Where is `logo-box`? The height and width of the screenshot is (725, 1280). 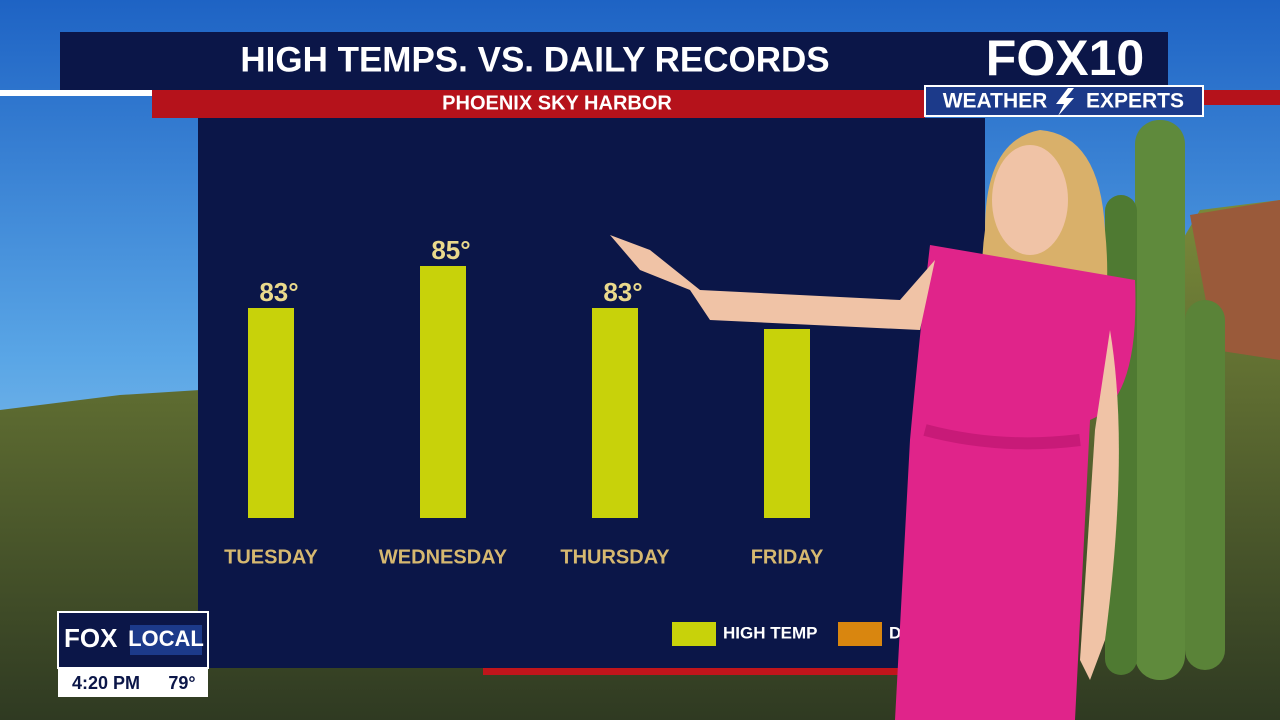 logo-box is located at coordinates (1065, 60).